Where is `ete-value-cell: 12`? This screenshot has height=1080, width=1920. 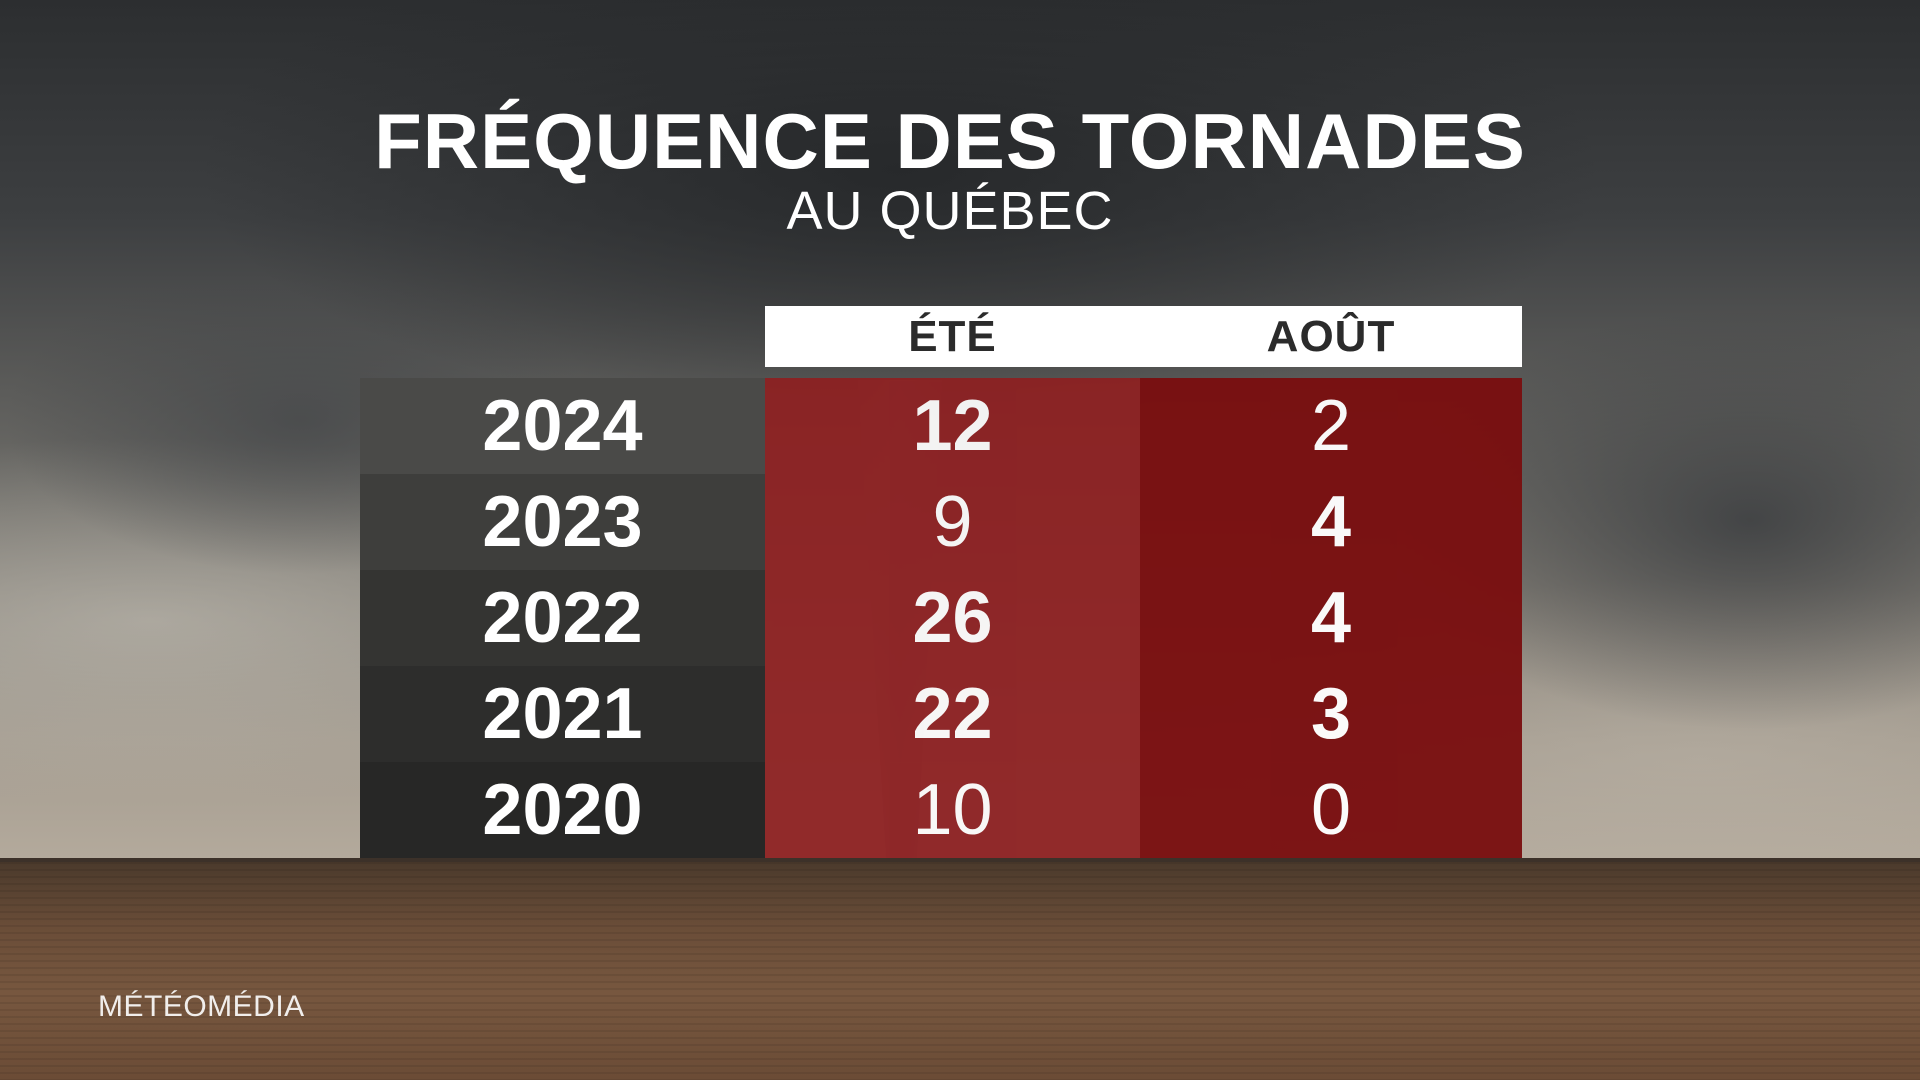
ete-value-cell: 12 is located at coordinates (952, 426).